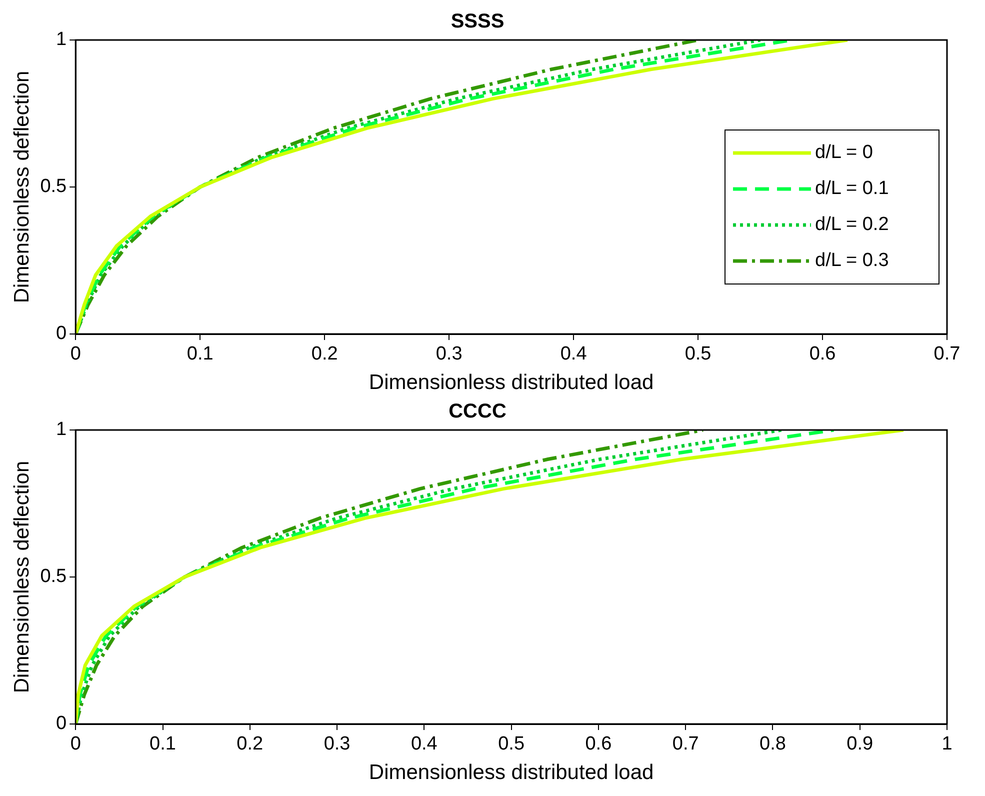  Describe the element at coordinates (477, 411) in the screenshot. I see `chart-title: CCCC` at that location.